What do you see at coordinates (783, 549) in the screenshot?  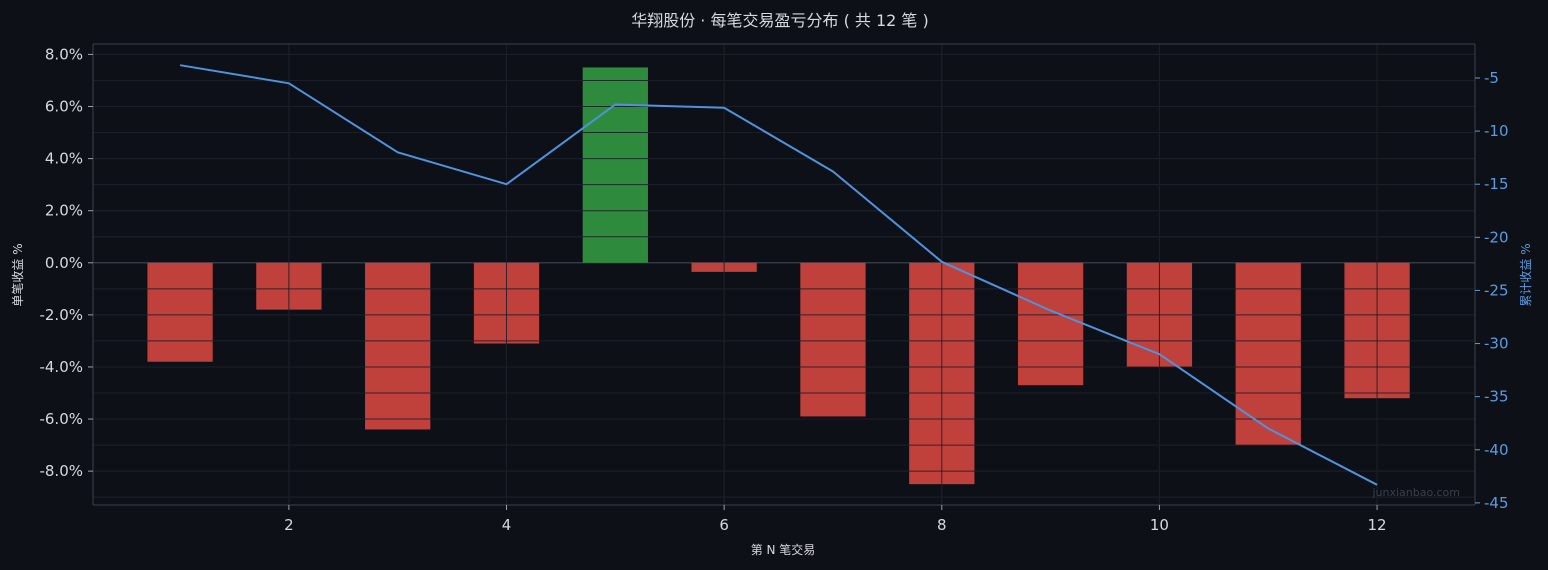 I see `x-axis-label: 第 N 笔交易` at bounding box center [783, 549].